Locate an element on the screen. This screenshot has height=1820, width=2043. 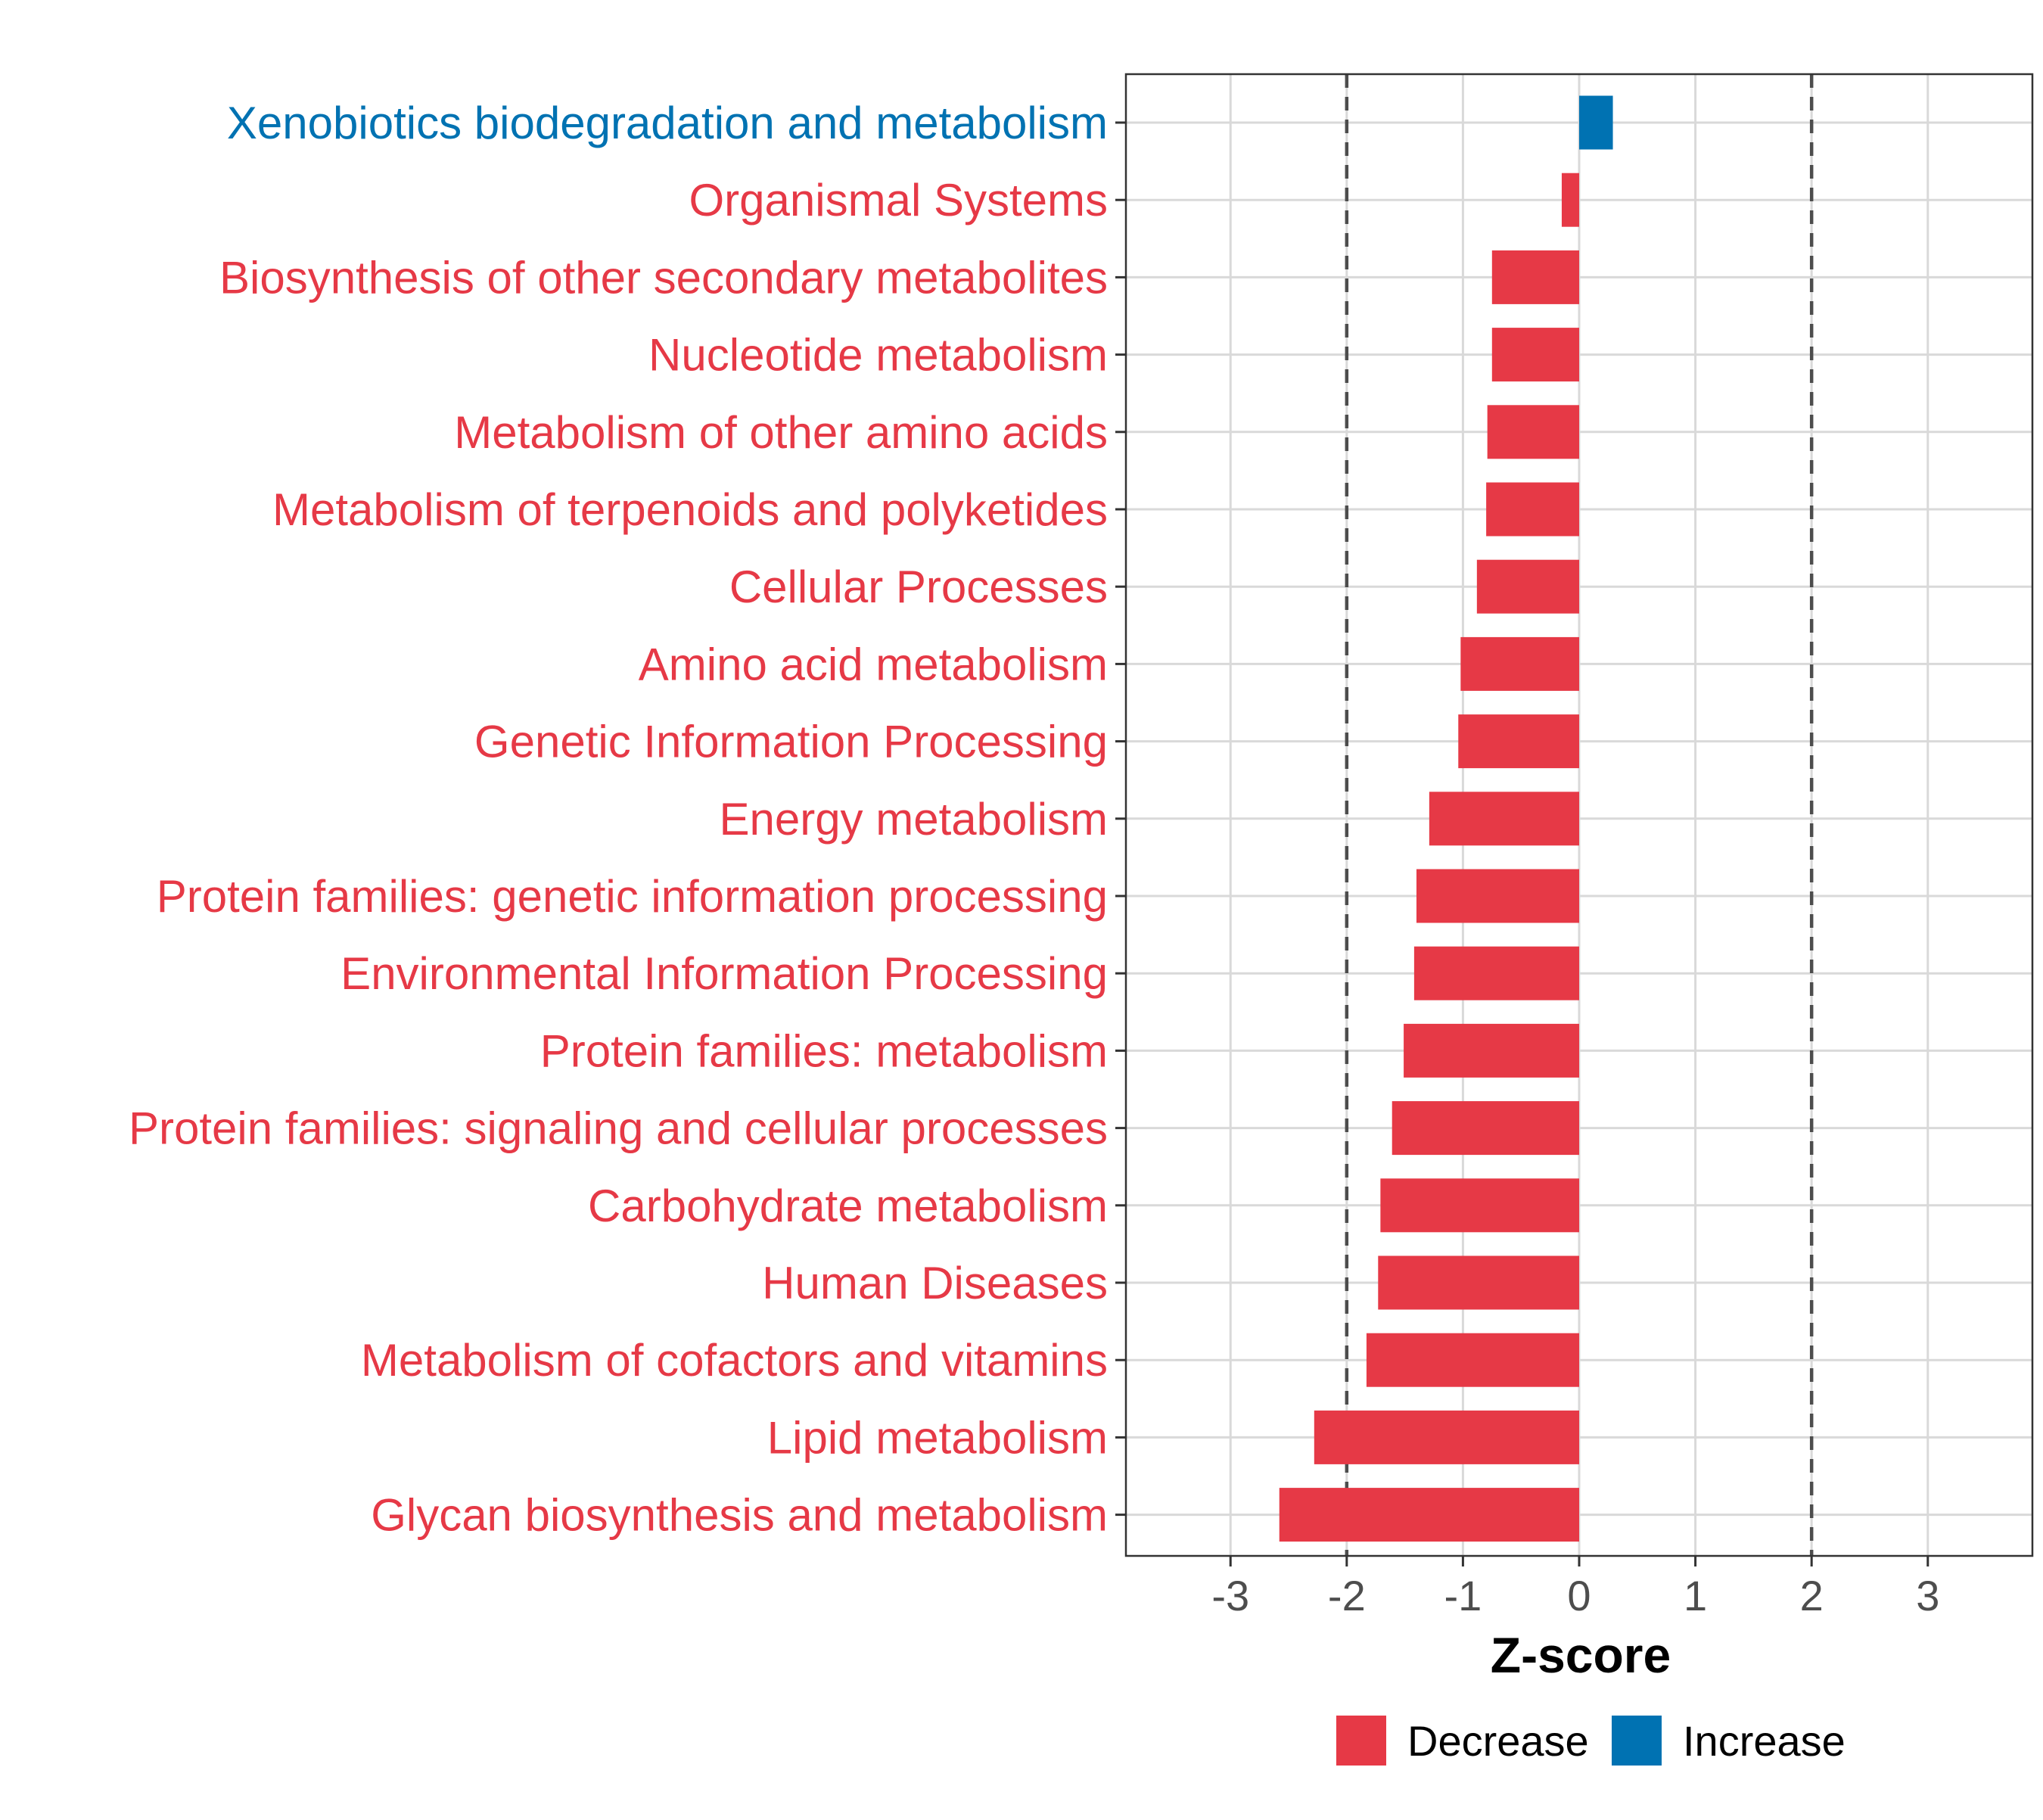
category-label: Environmental Information Processing is located at coordinates (724, 973).